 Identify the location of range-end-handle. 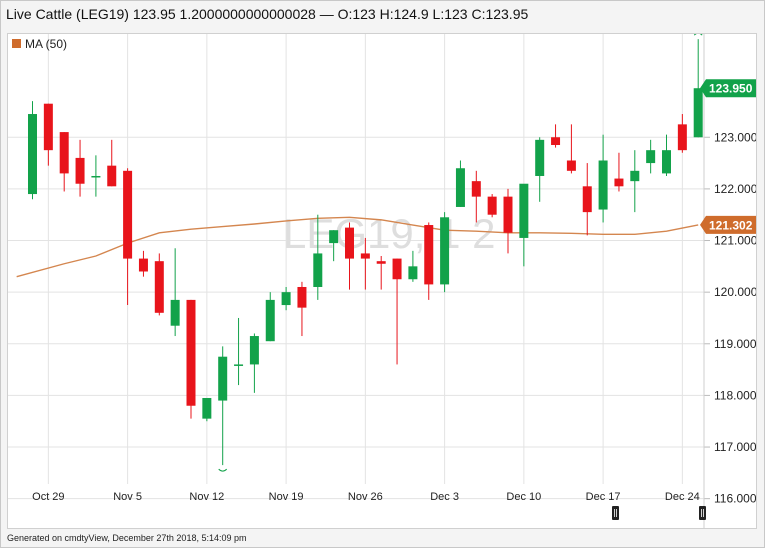
(702, 513).